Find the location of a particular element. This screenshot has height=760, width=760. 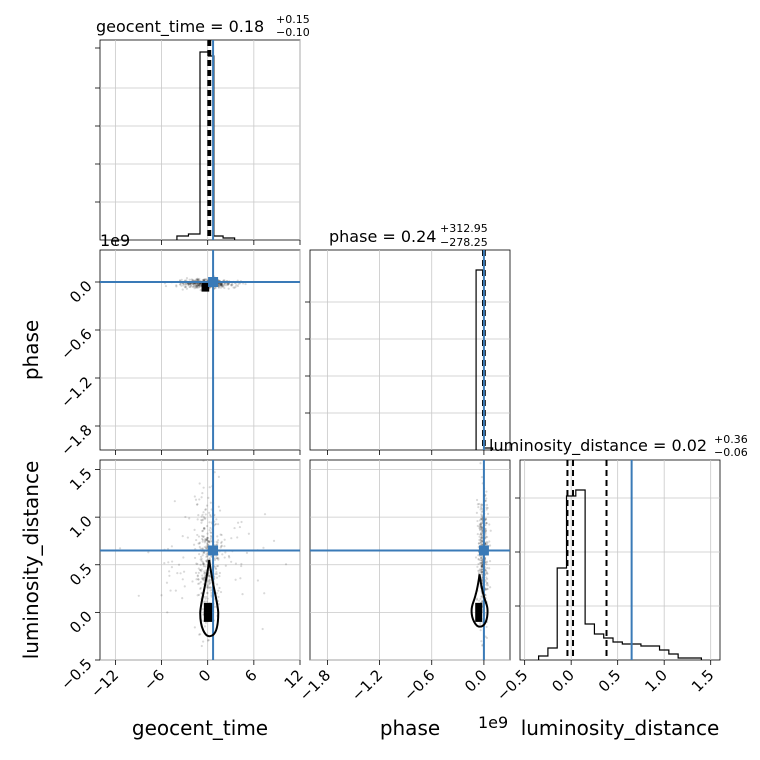

geocent-time-tick-label: 6 is located at coordinates (250, 675).